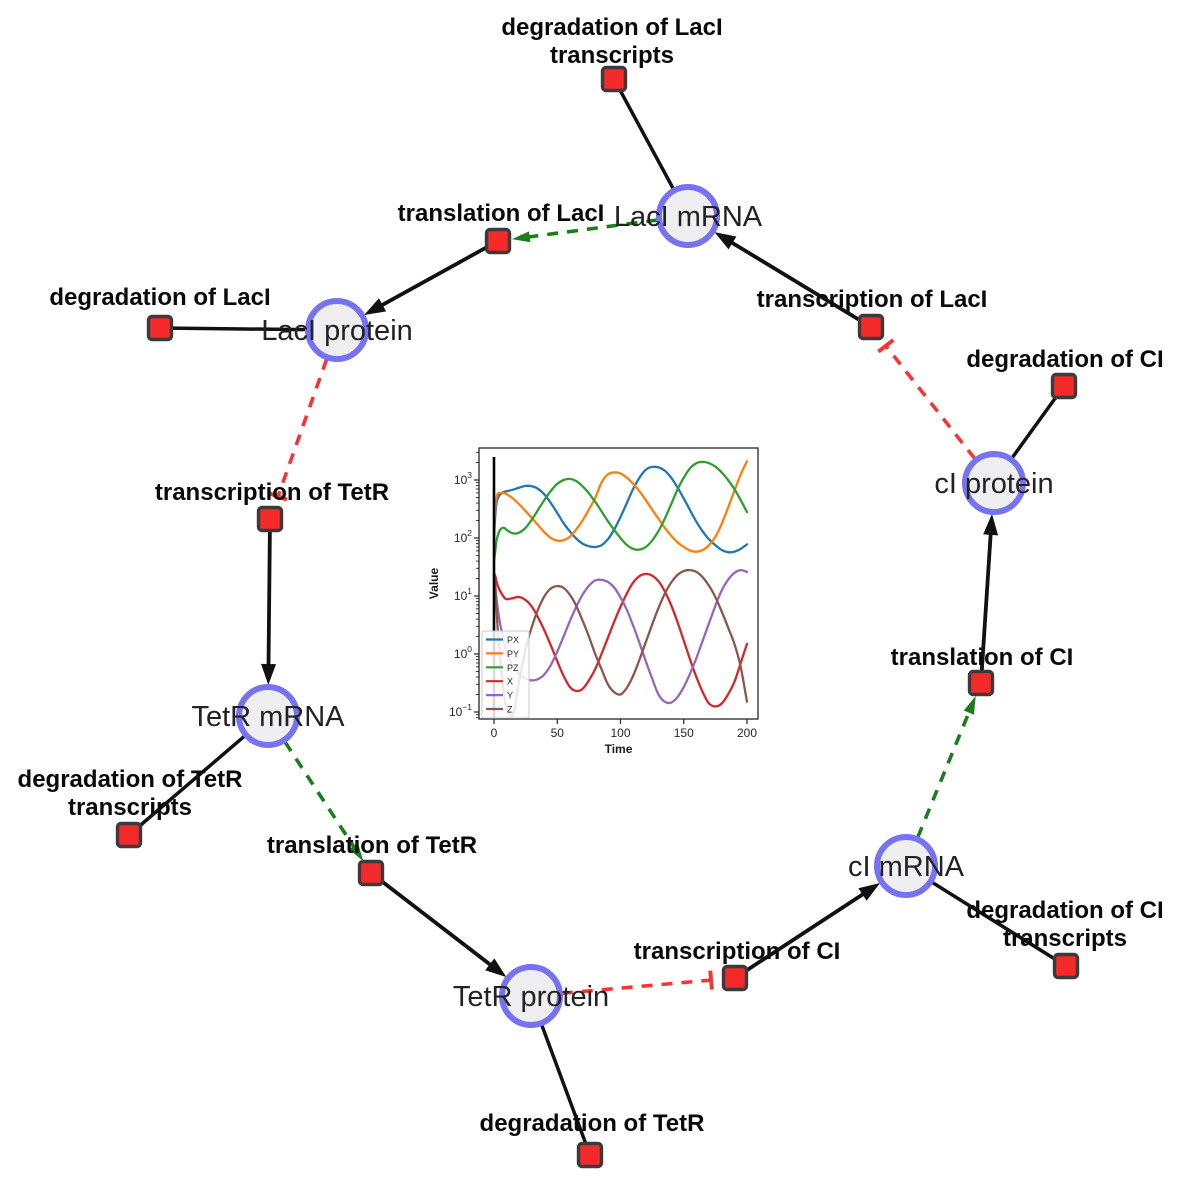 The image size is (1189, 1200). I want to click on x-tick-label: 50, so click(558, 733).